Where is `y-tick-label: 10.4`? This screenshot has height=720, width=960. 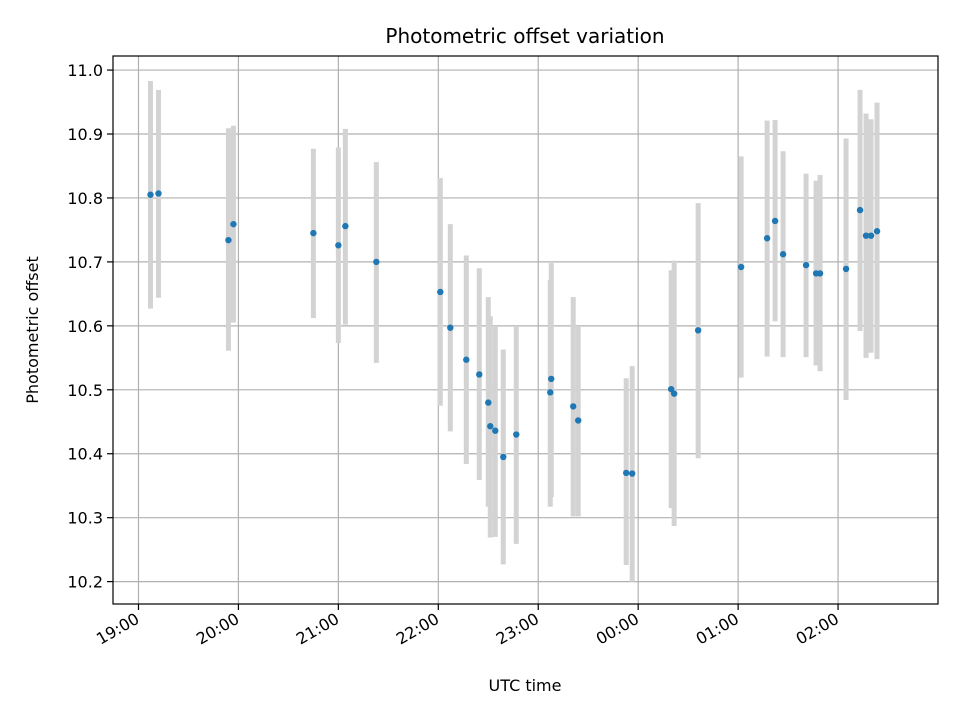
y-tick-label: 10.4 is located at coordinates (85, 454).